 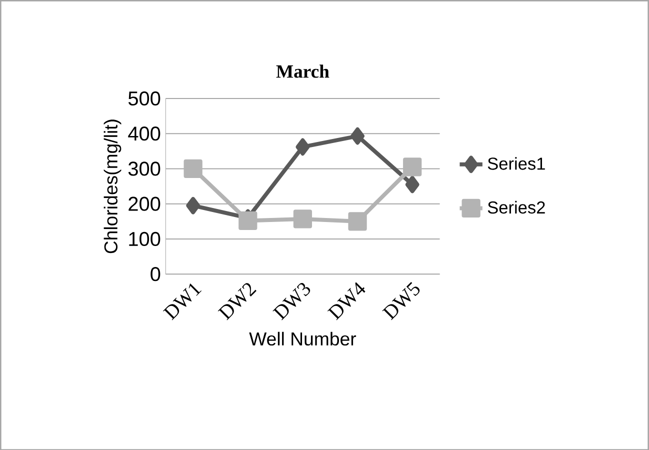 I want to click on y-tick-label: 200, so click(x=144, y=203).